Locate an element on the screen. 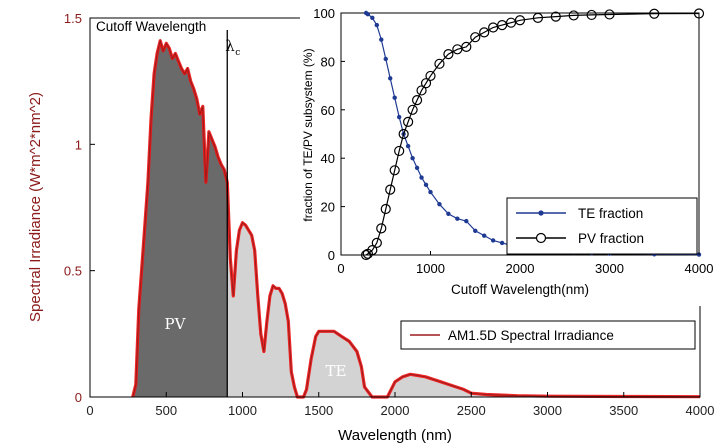 Image resolution: width=720 pixels, height=448 pixels. x-tick-label: 4000 is located at coordinates (700, 410).